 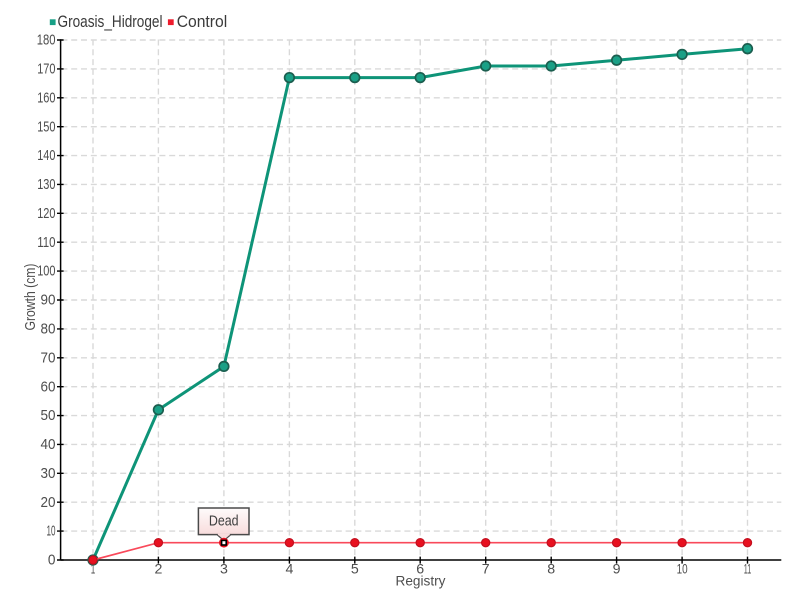 What do you see at coordinates (617, 570) in the screenshot?
I see `svg-text: 9` at bounding box center [617, 570].